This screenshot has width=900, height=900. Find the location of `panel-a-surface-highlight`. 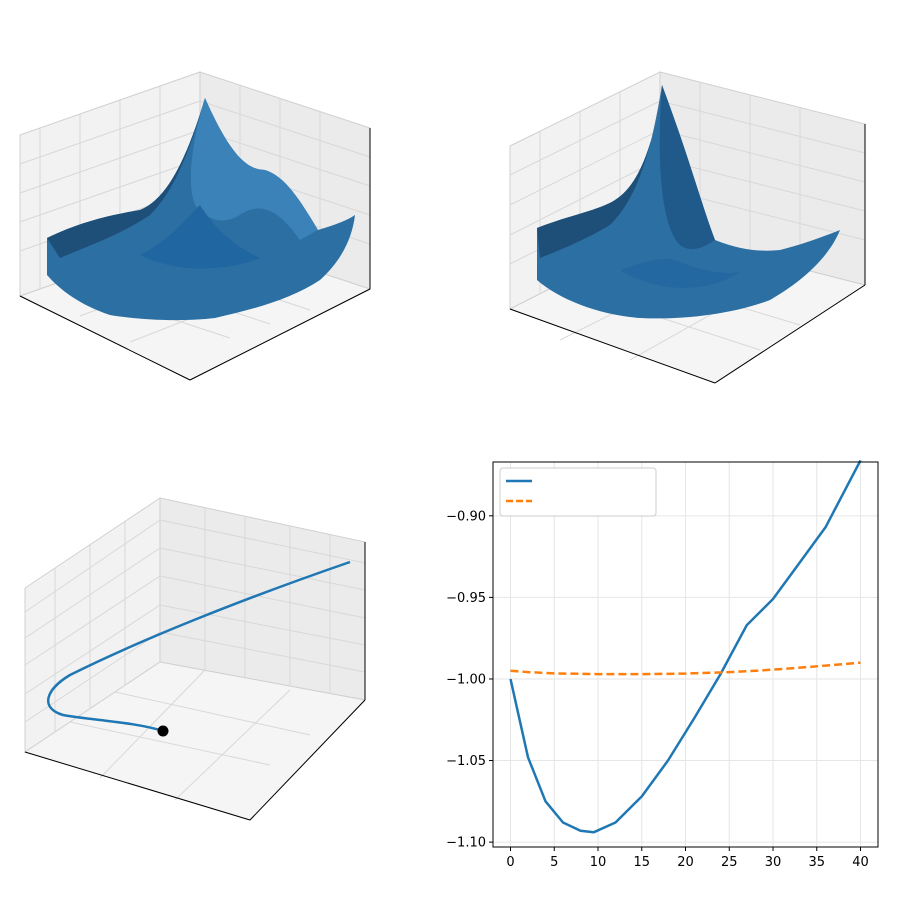

panel-a-surface-highlight is located at coordinates (254, 169).